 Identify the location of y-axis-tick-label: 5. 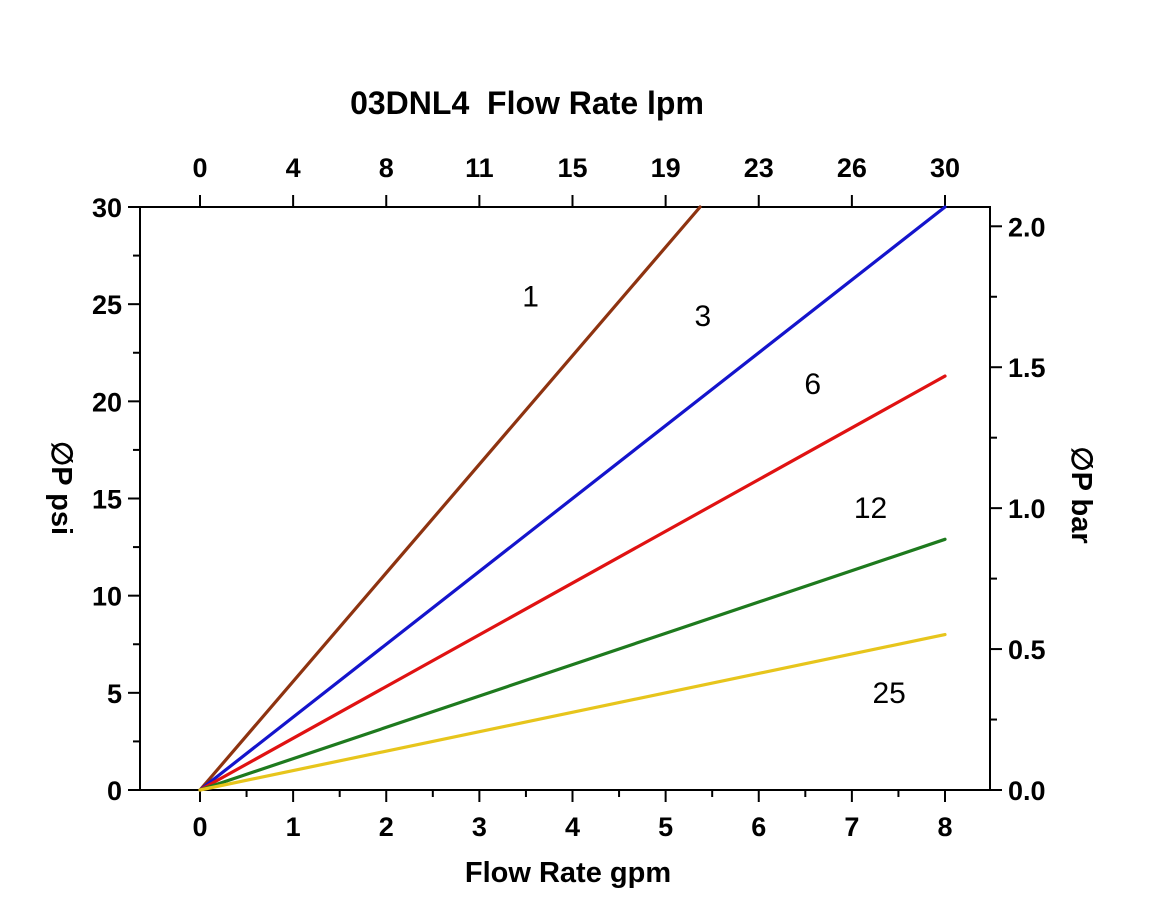
(114, 694).